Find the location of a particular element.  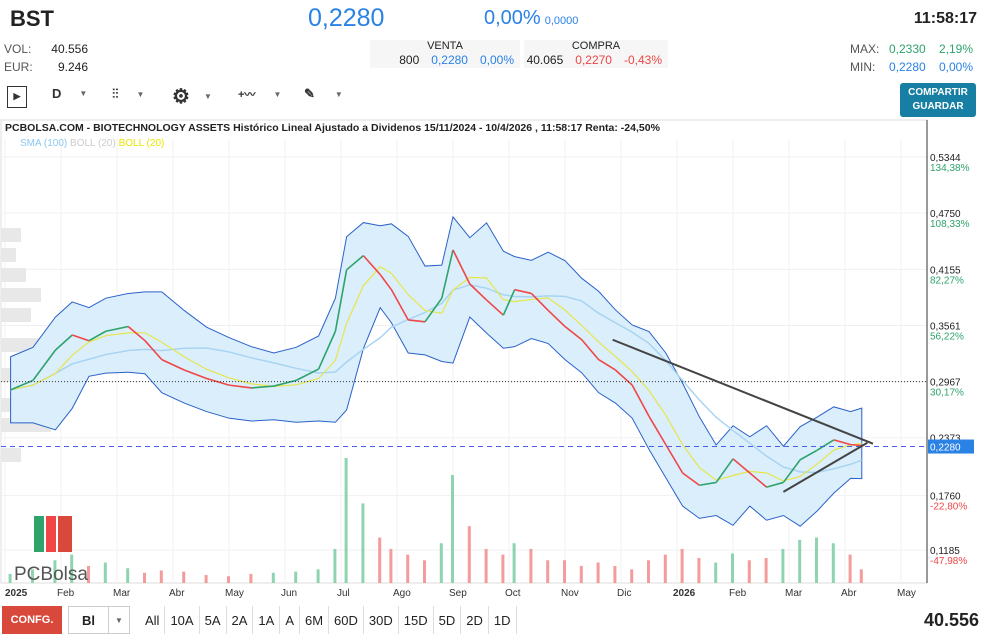

drawing-dropdown: ✎ ▼ is located at coordinates (323, 94).